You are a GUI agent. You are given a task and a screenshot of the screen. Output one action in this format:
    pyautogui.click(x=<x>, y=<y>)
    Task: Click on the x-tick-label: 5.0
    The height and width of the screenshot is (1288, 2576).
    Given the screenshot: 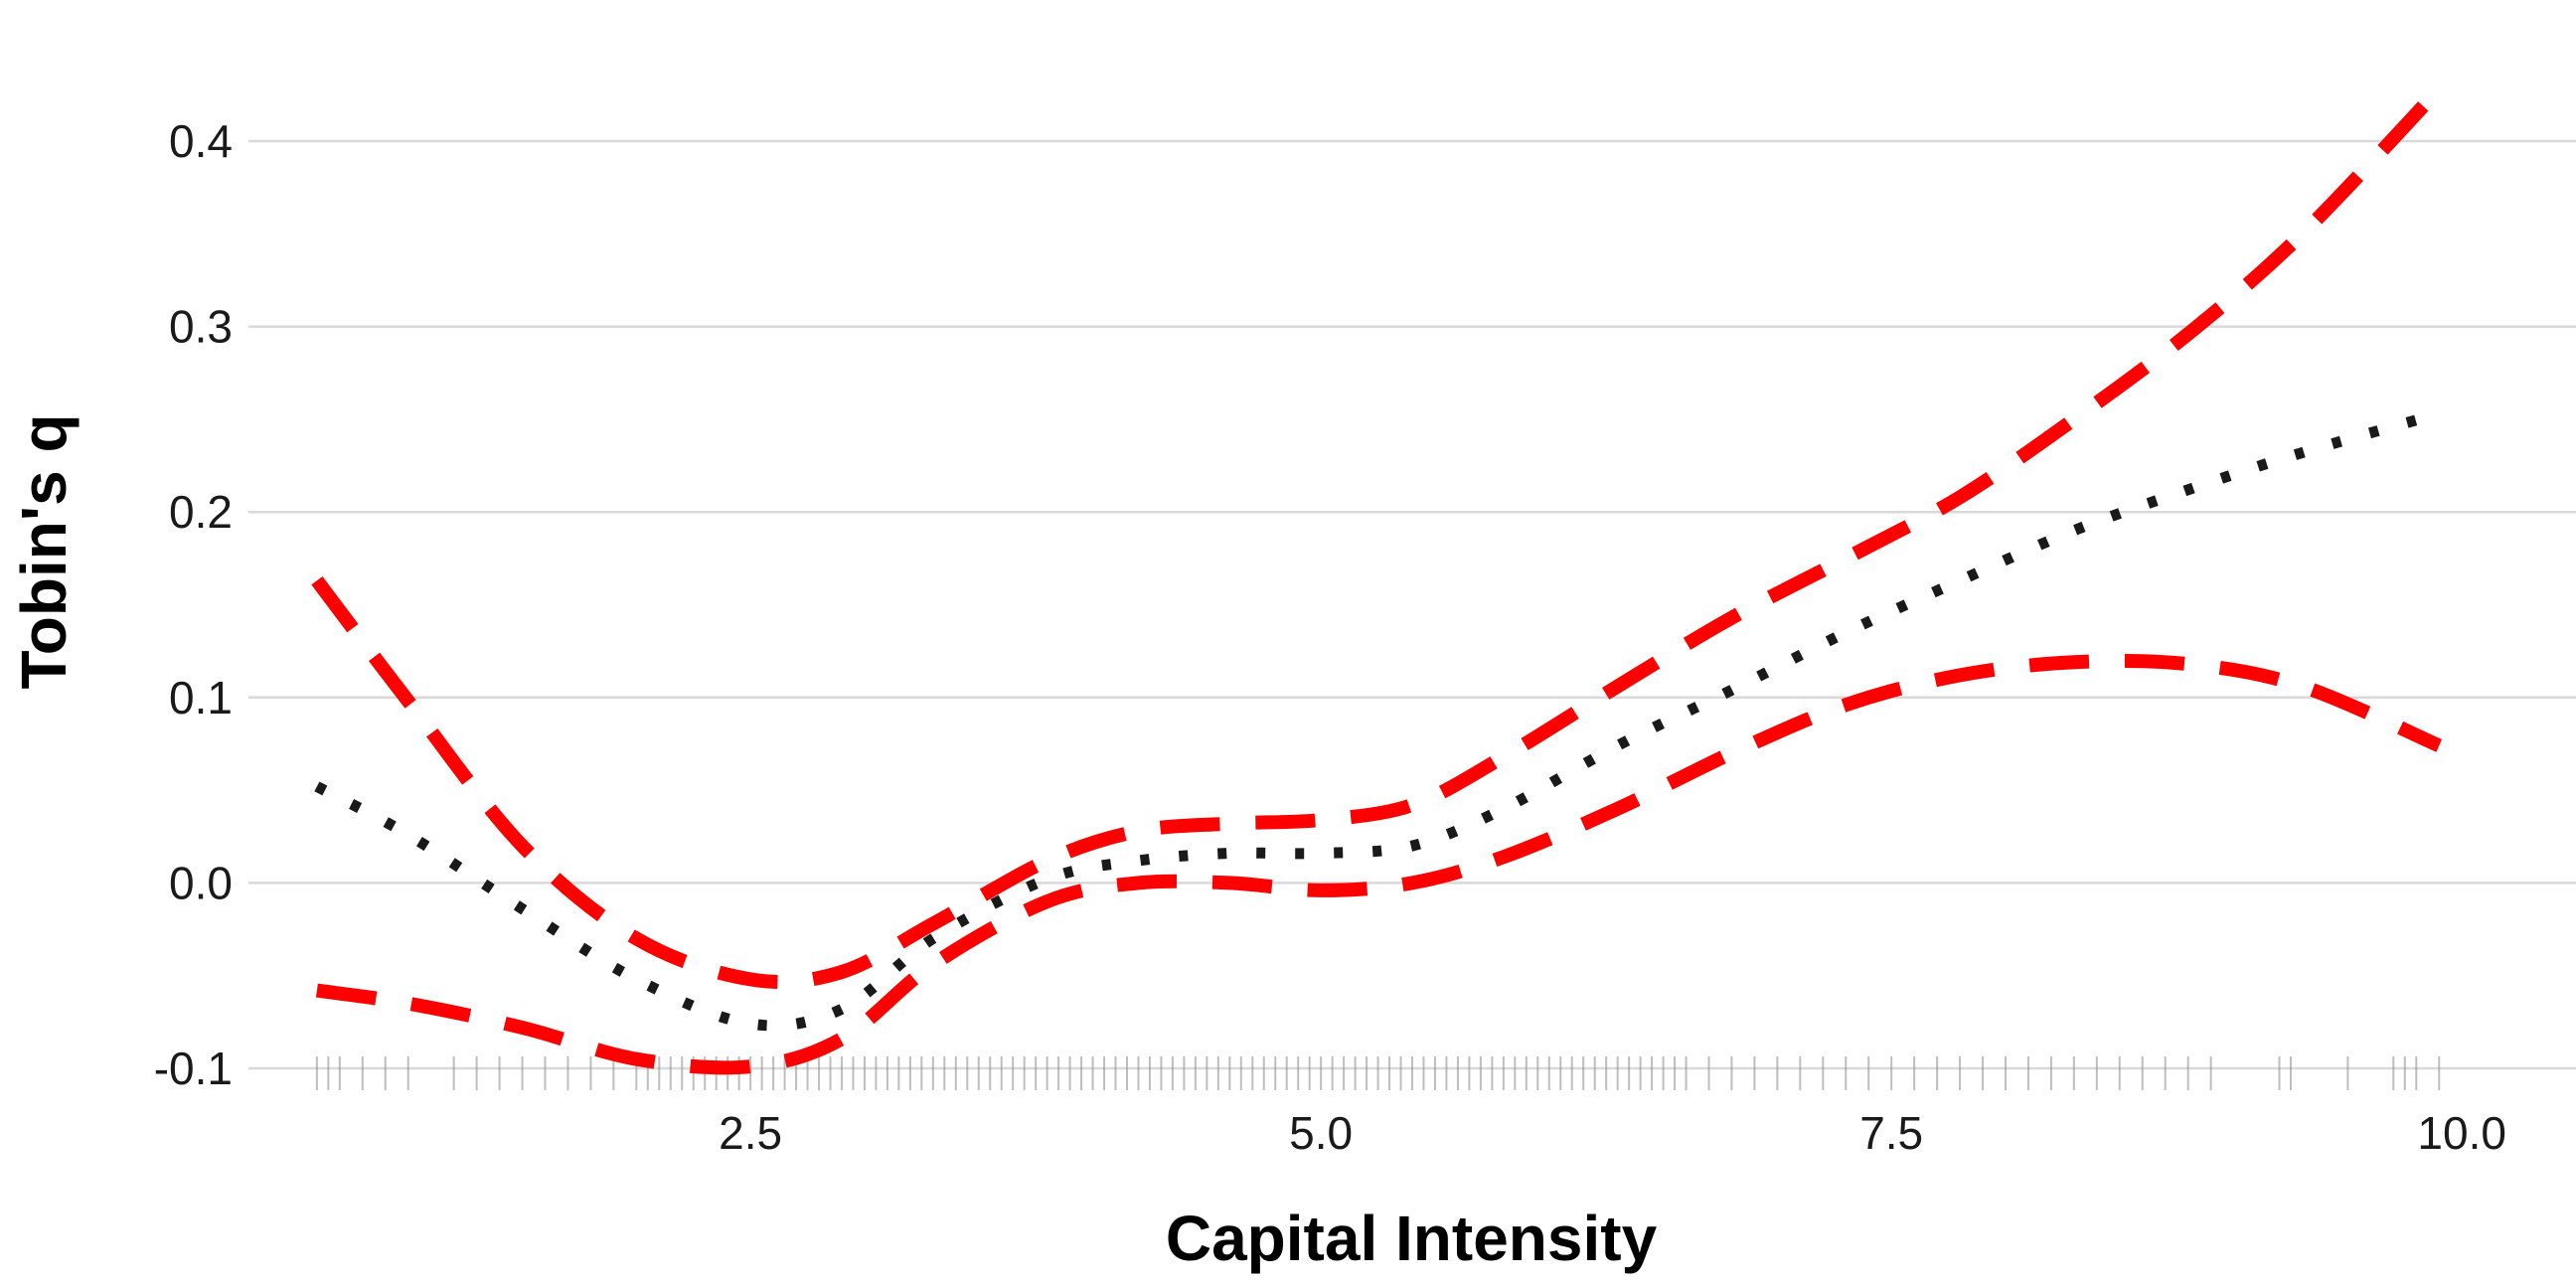 What is the action you would take?
    pyautogui.click(x=1321, y=1133)
    